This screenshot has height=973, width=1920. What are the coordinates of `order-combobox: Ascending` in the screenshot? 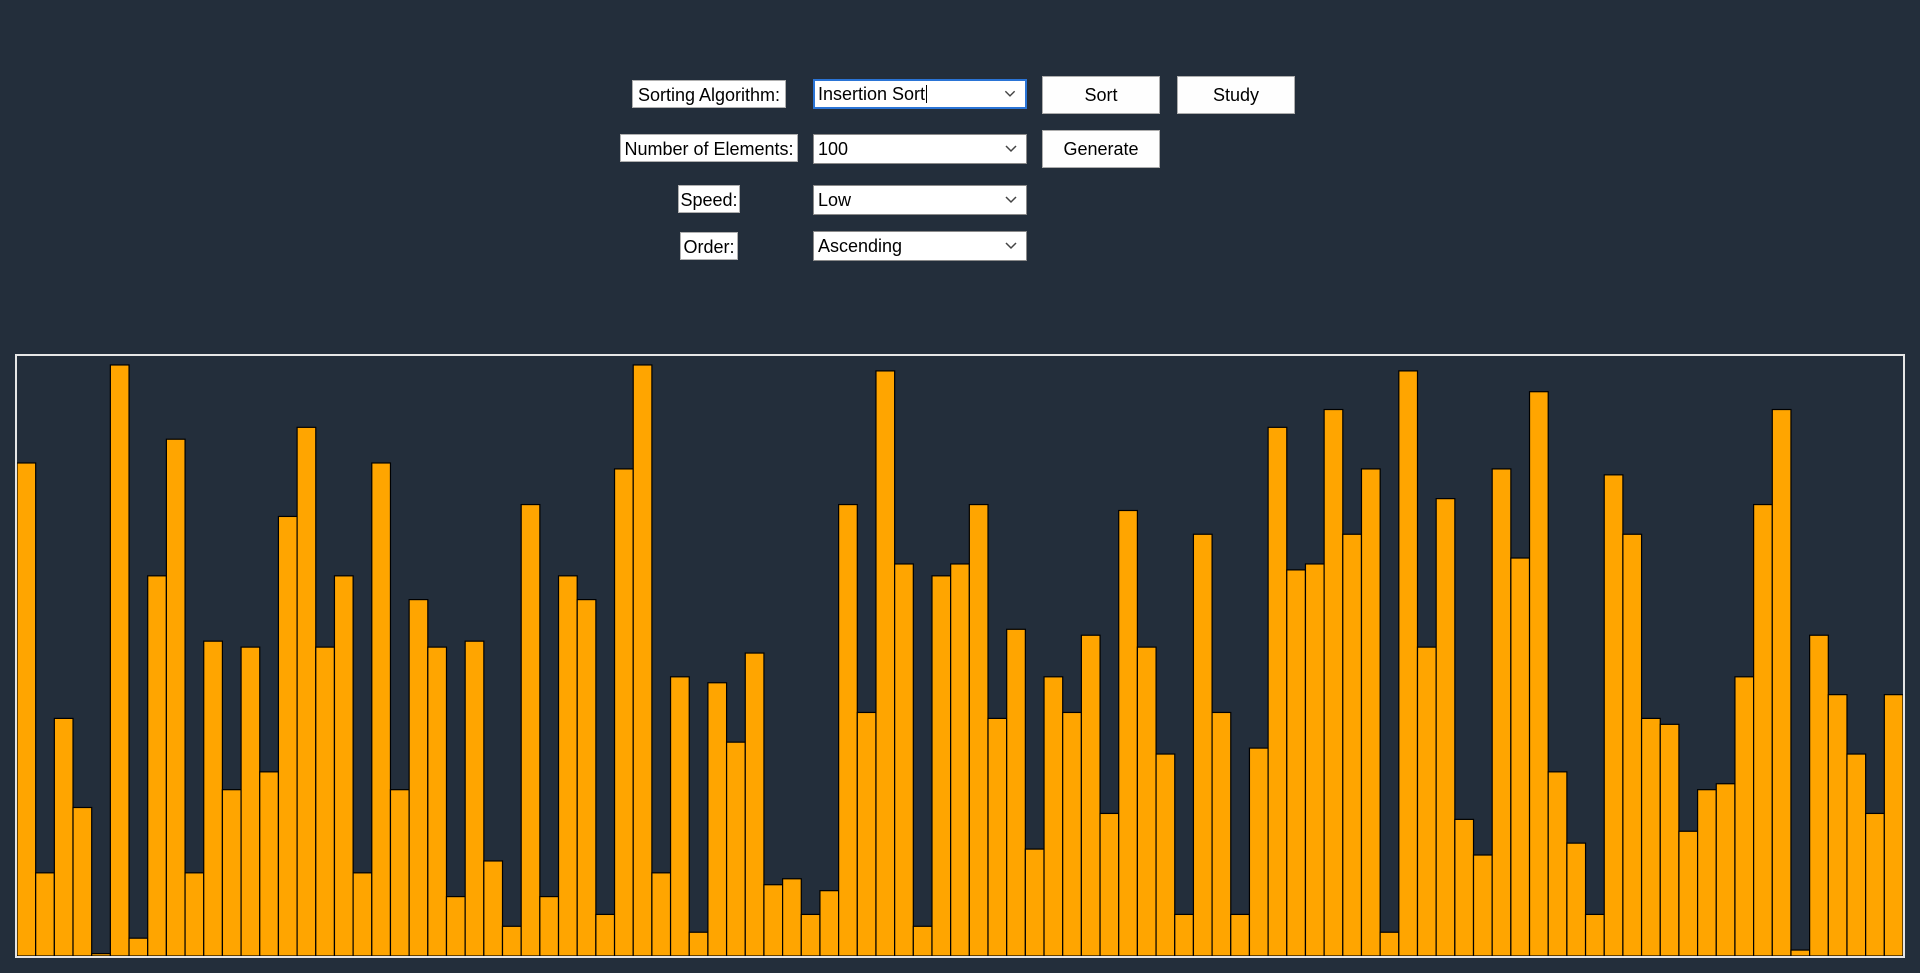 It's located at (920, 246).